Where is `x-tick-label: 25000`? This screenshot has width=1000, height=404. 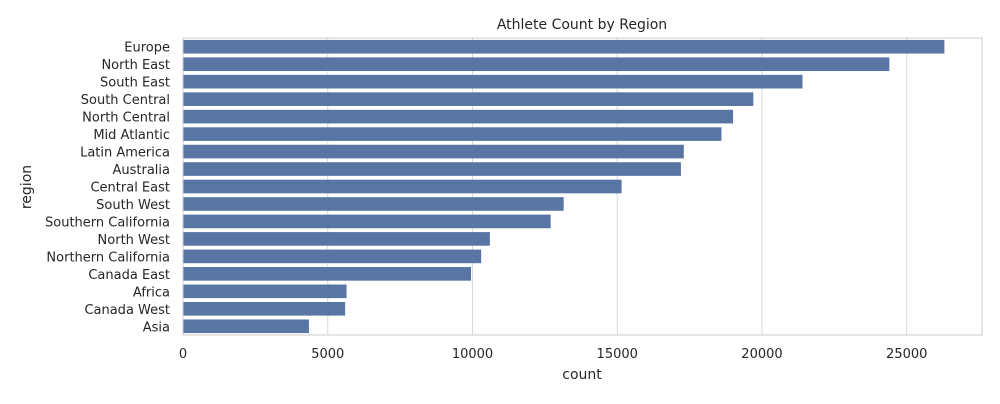 x-tick-label: 25000 is located at coordinates (906, 354).